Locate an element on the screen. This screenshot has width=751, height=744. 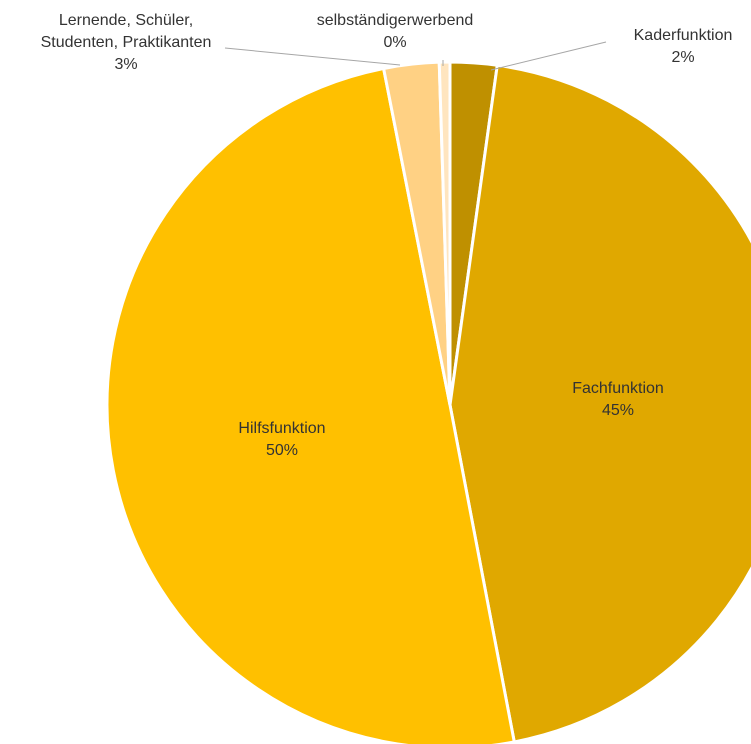
slice-name: Studenten, Praktikanten is located at coordinates (126, 42).